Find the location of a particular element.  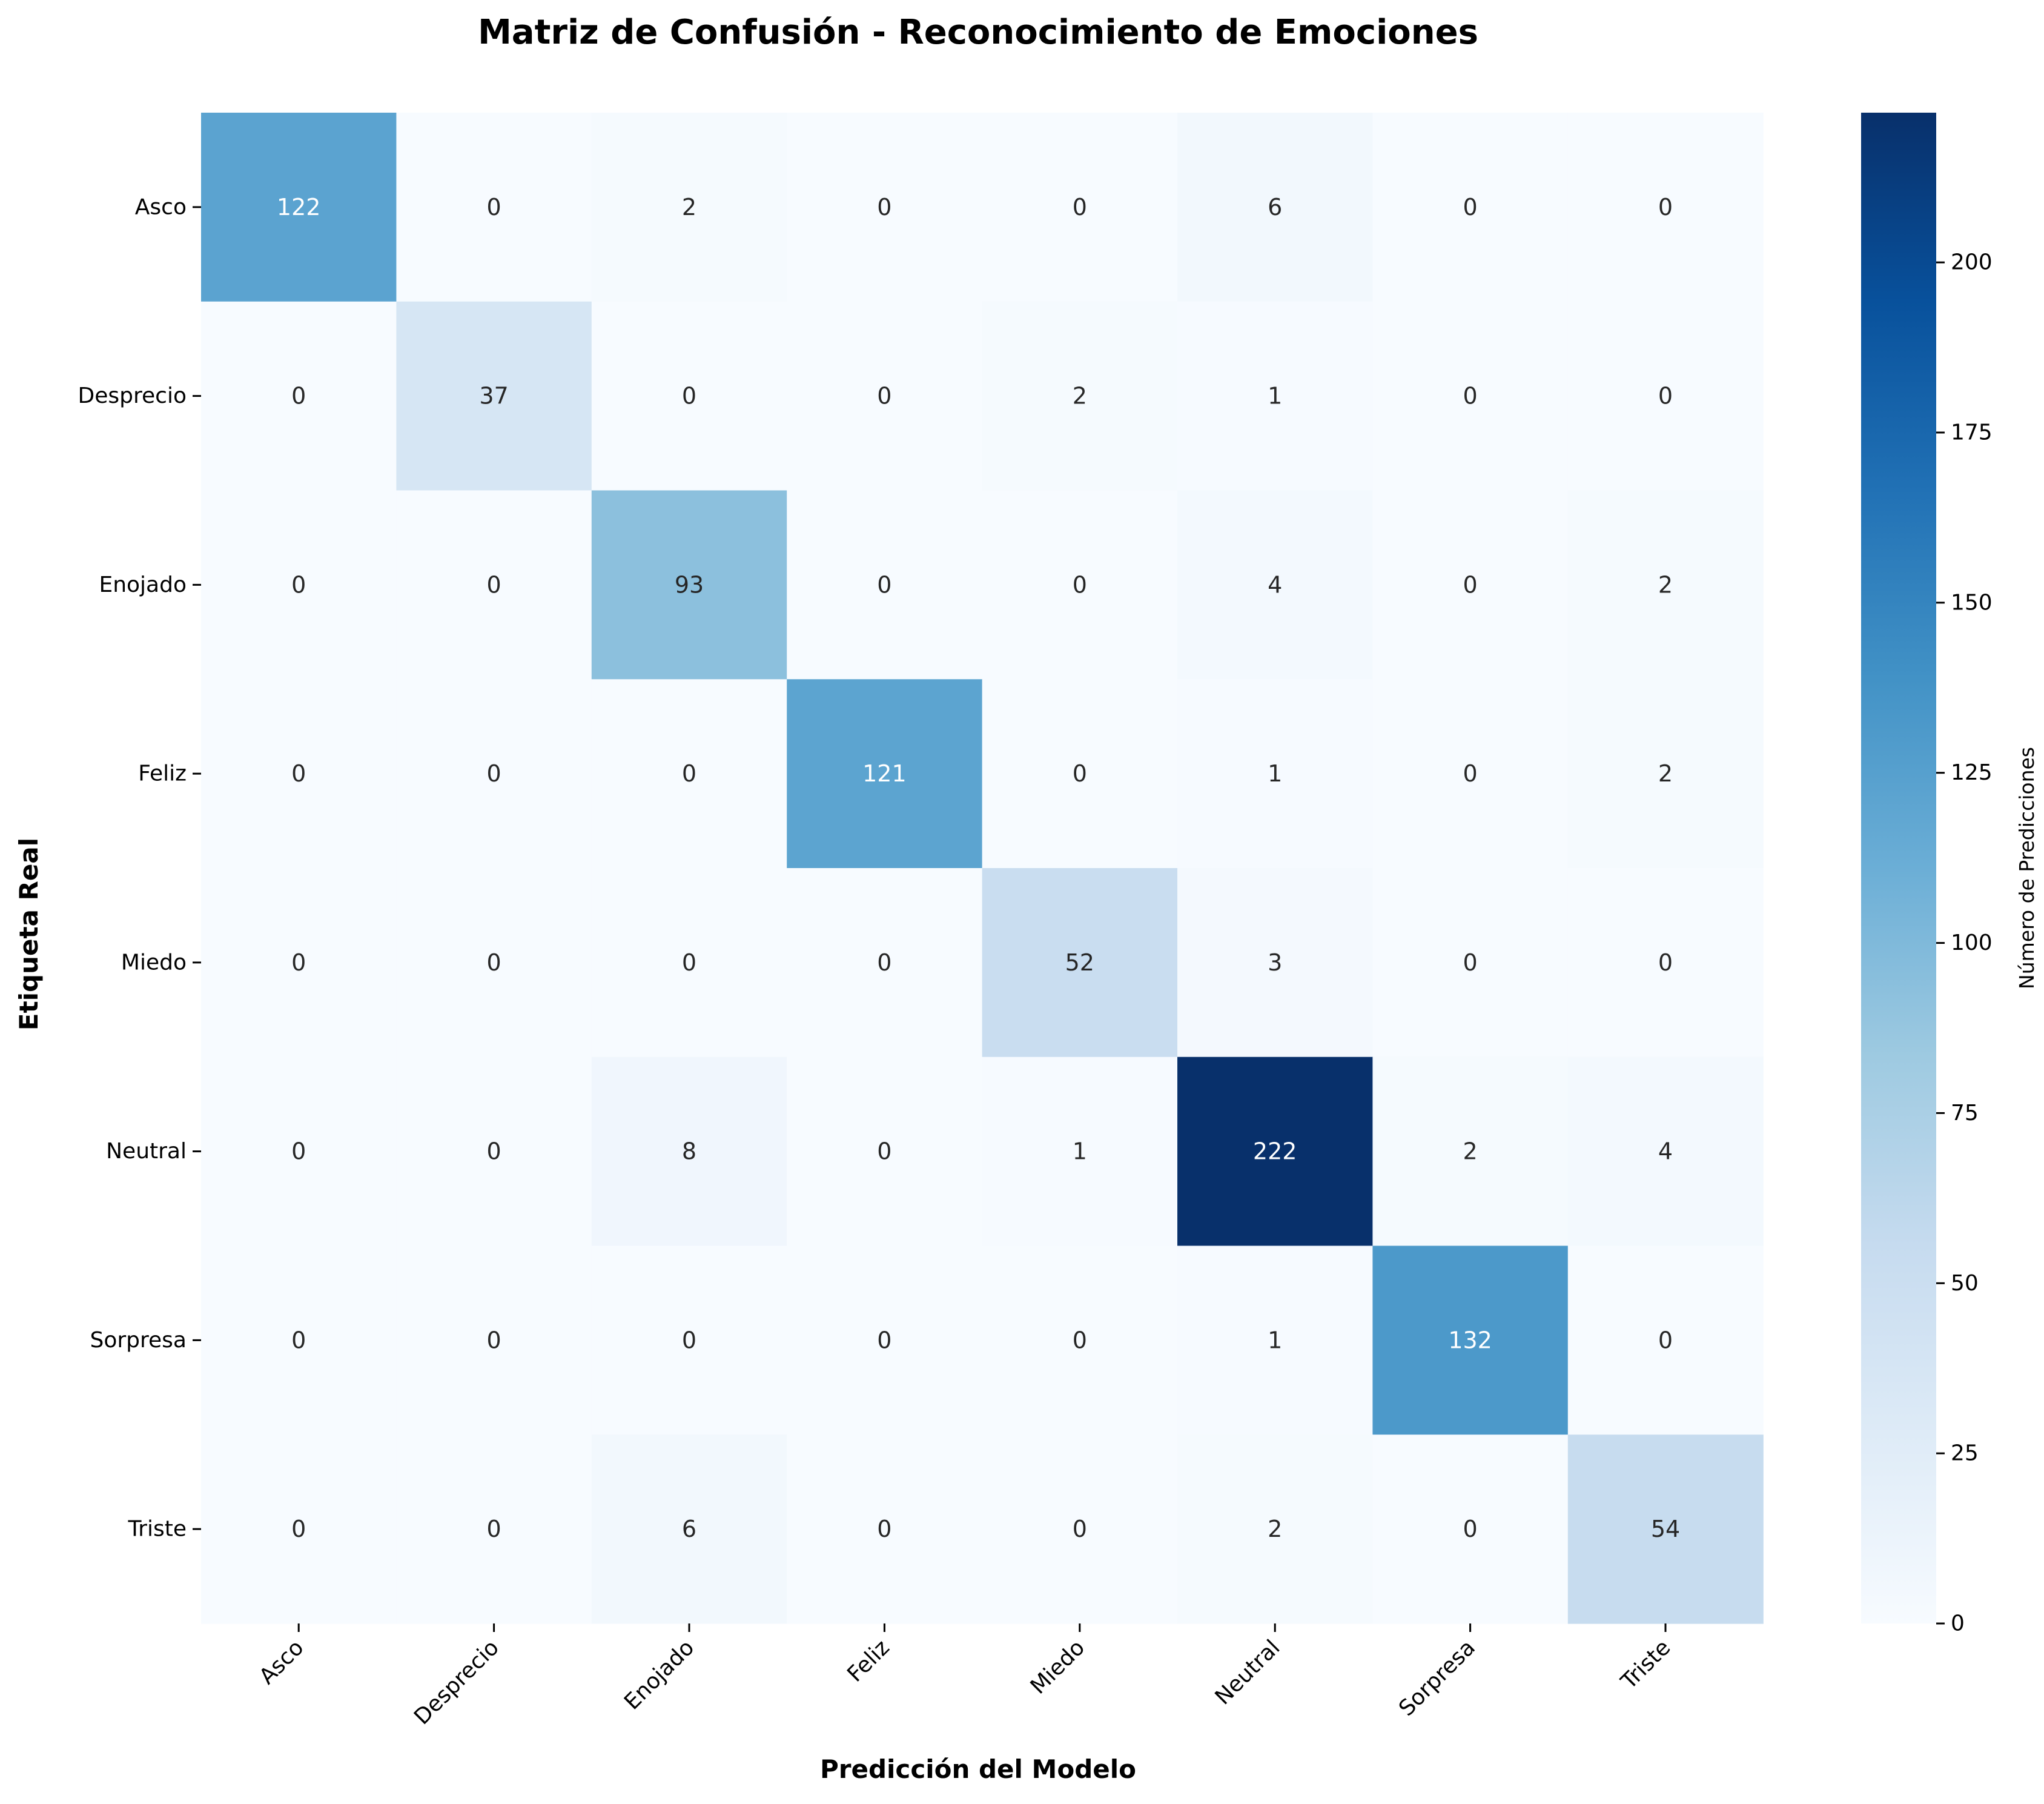

colorbar-tick-label: 25 is located at coordinates (1965, 1454).